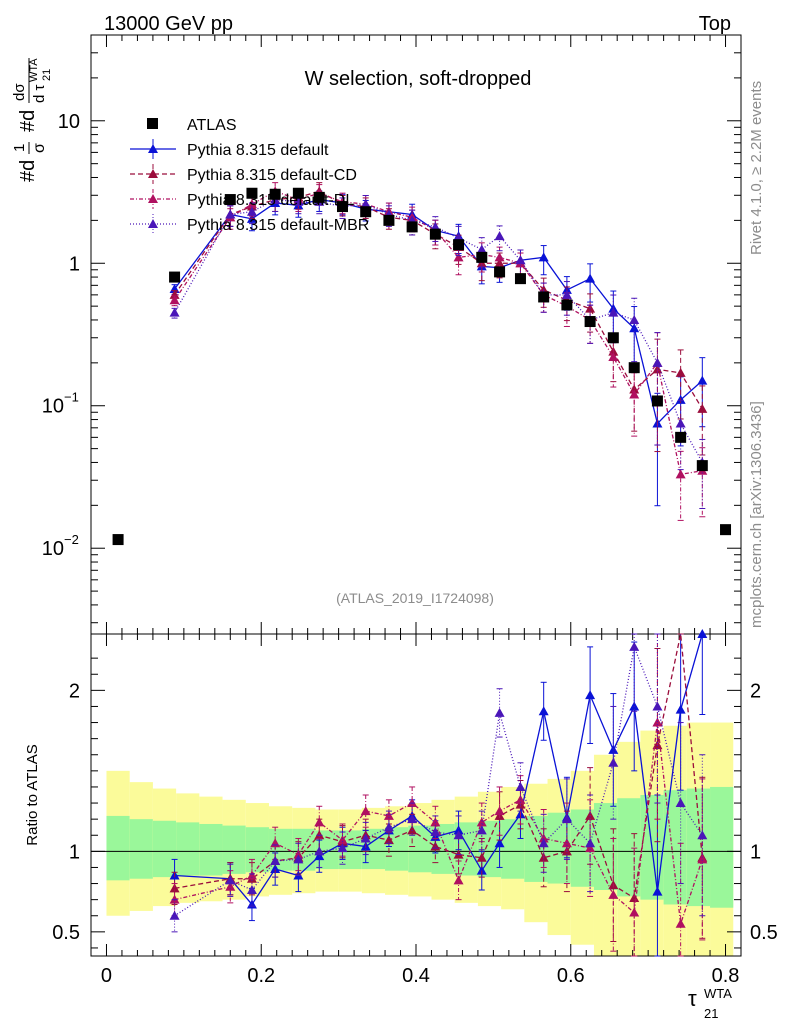 This screenshot has width=786, height=1024. I want to click on main-y-tick-label: 10 −1, so click(60, 404).